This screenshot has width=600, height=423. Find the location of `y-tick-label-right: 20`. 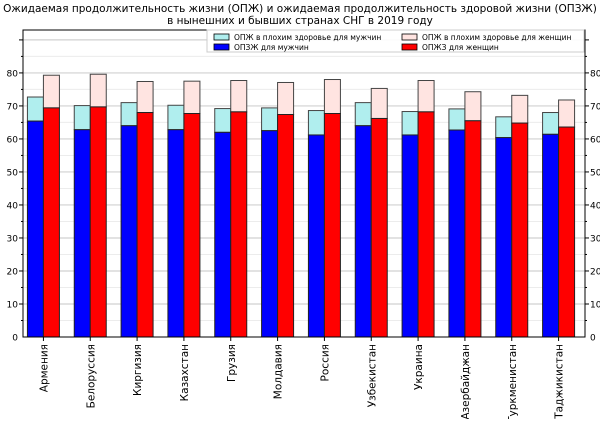

y-tick-label-right: 20 is located at coordinates (595, 272).